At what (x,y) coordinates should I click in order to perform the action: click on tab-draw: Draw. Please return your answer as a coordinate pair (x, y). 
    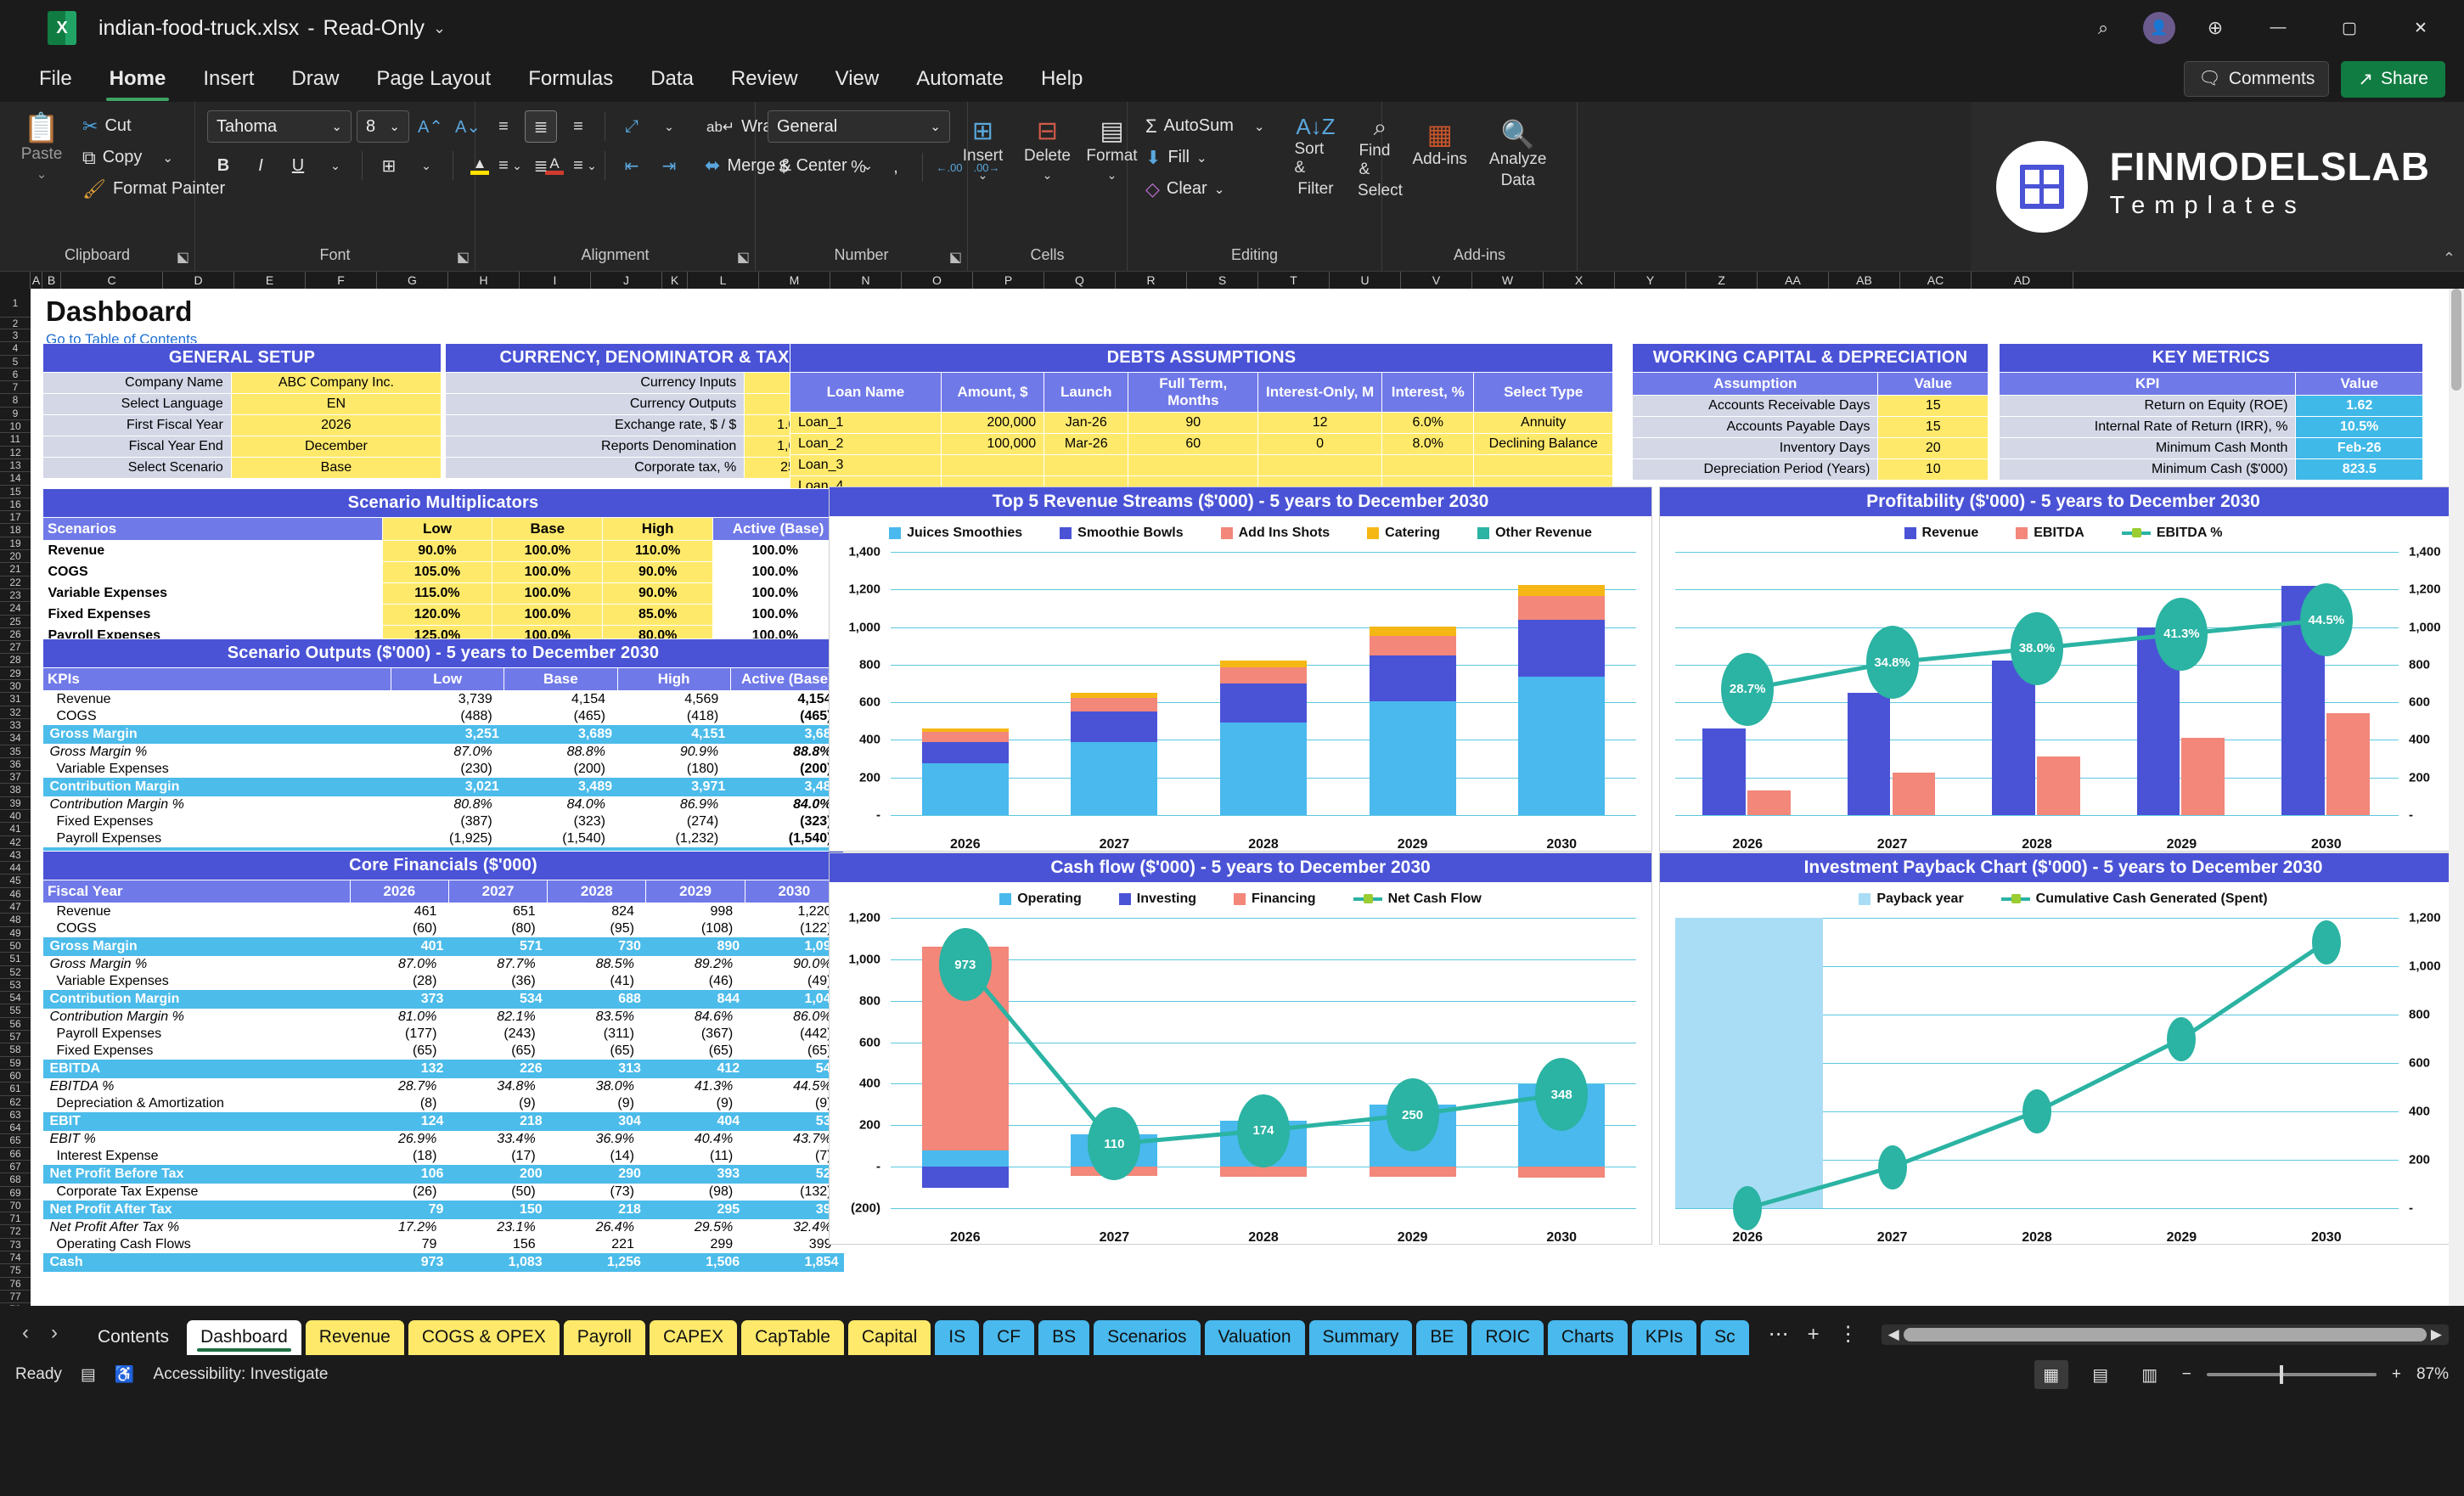
    Looking at the image, I should click on (315, 78).